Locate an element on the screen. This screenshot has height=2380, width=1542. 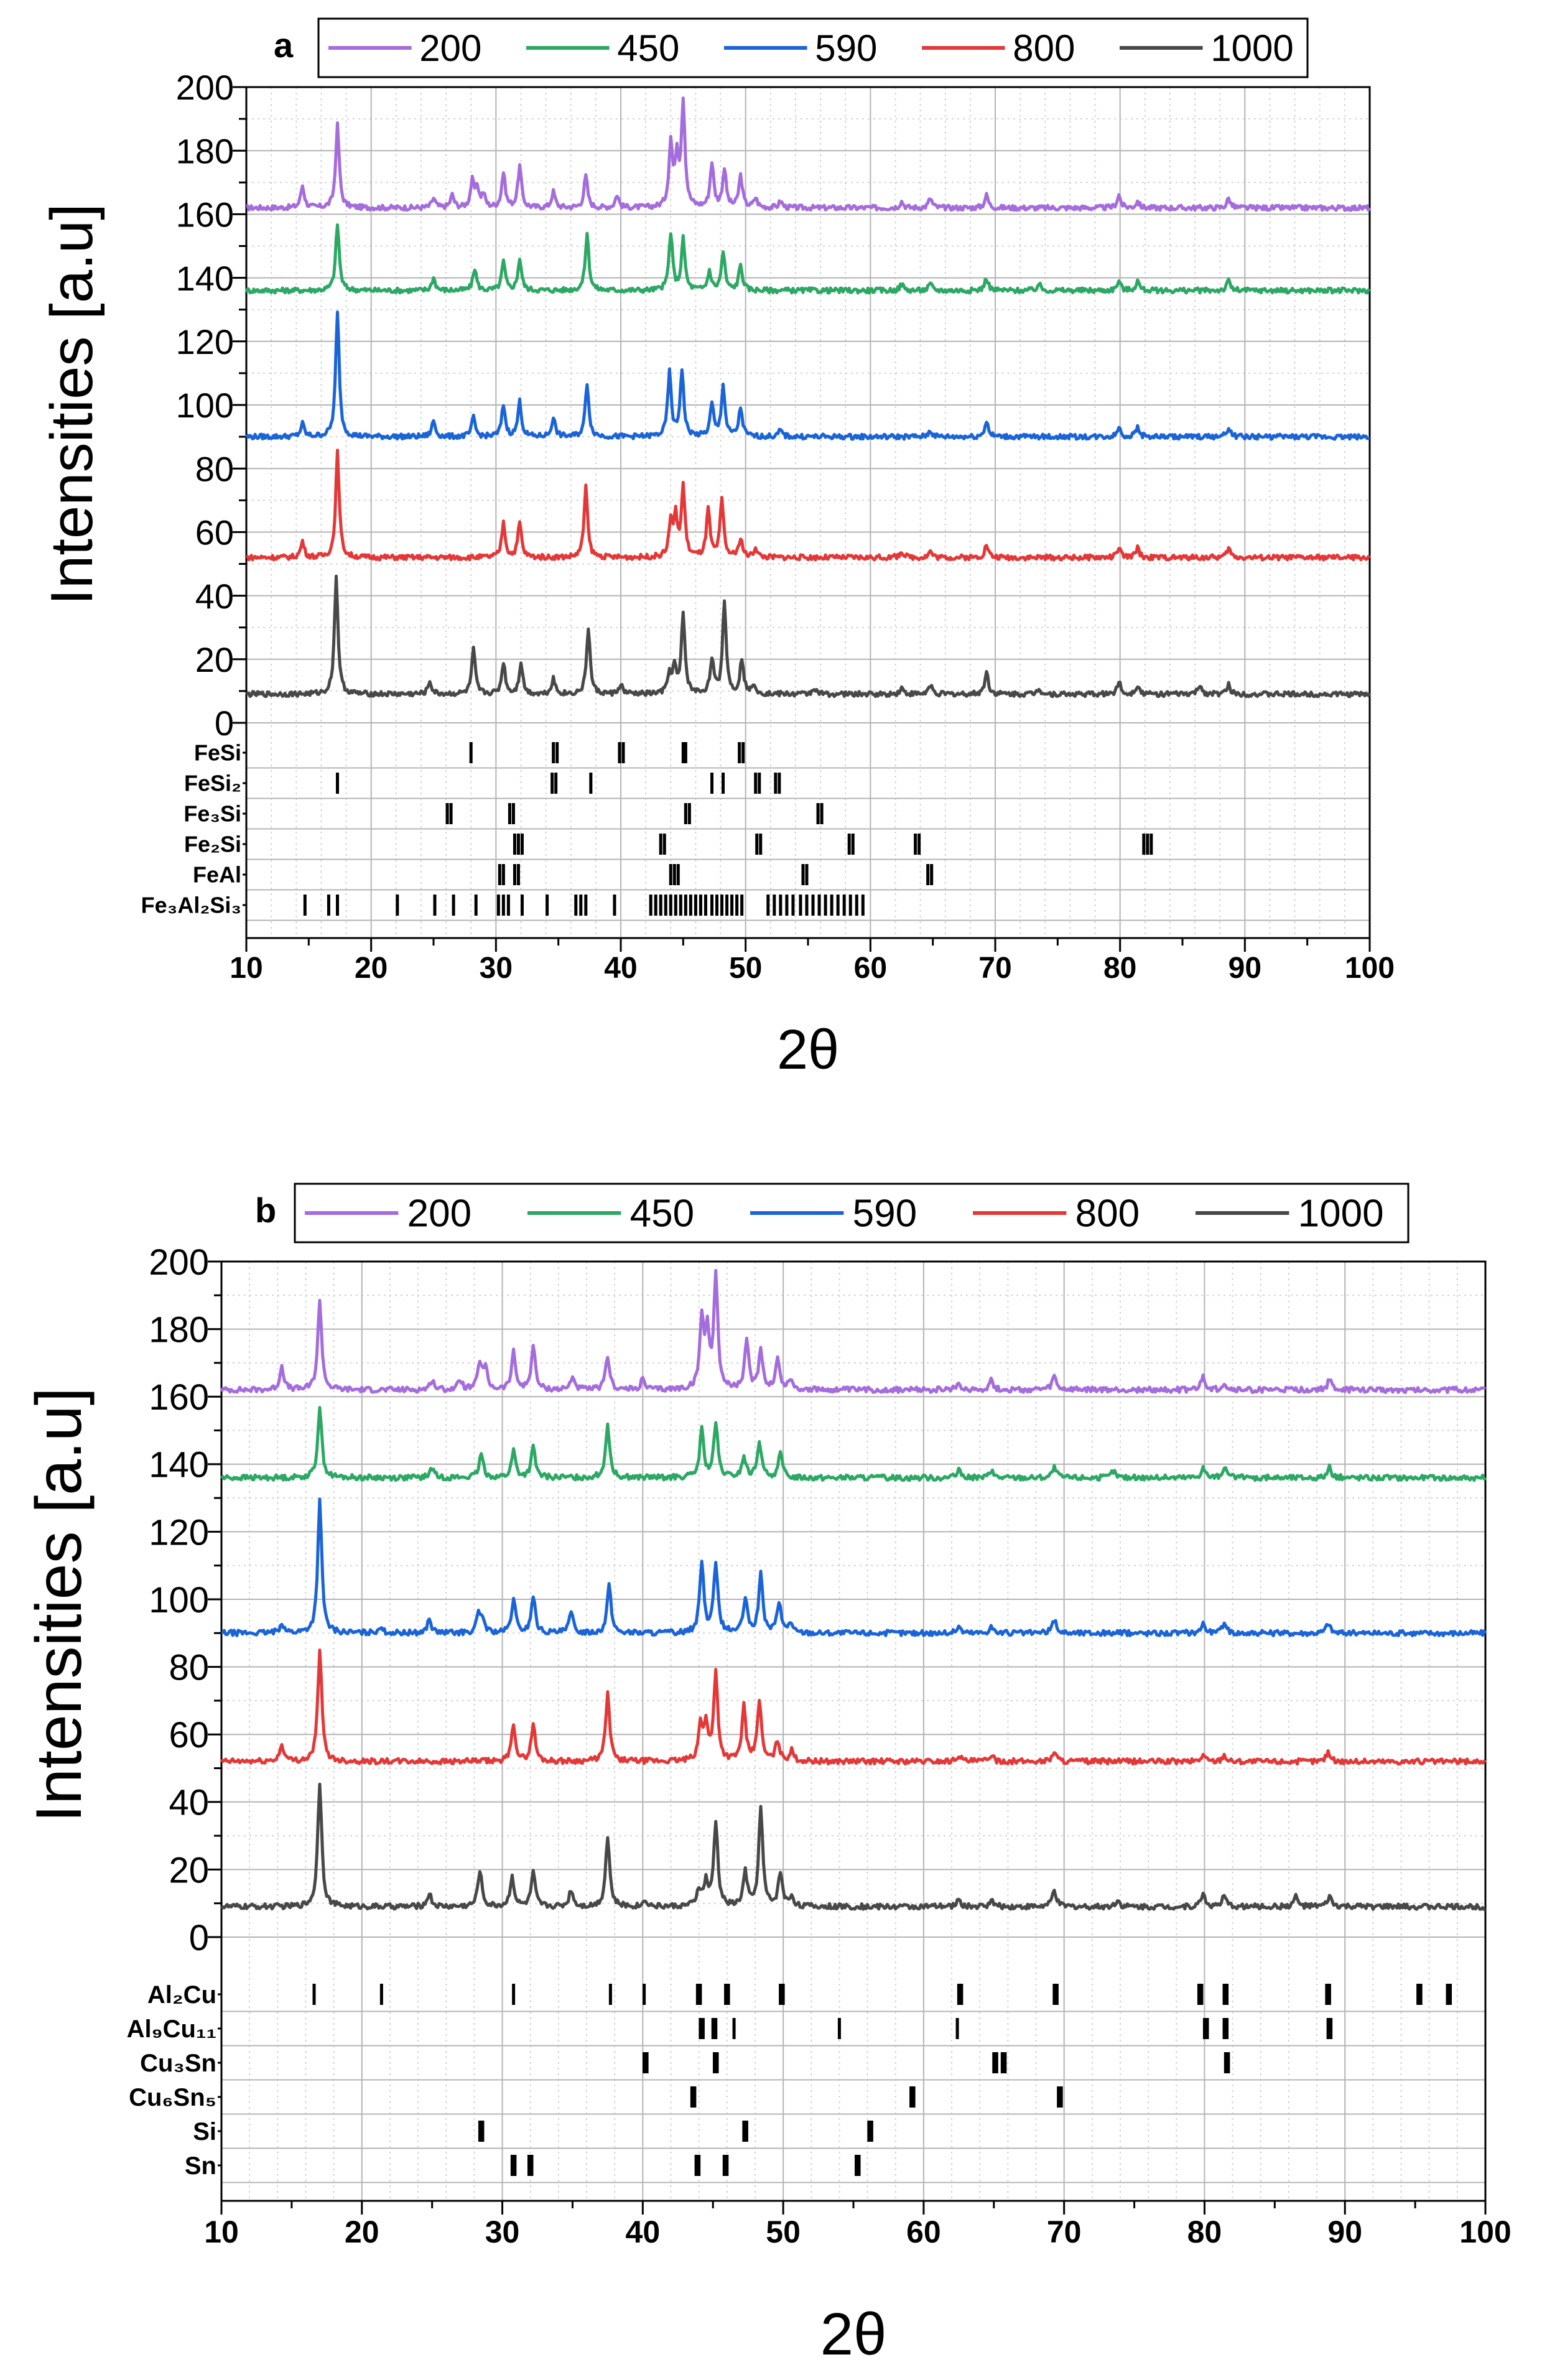
phase-label: FeSi is located at coordinates (218, 753).